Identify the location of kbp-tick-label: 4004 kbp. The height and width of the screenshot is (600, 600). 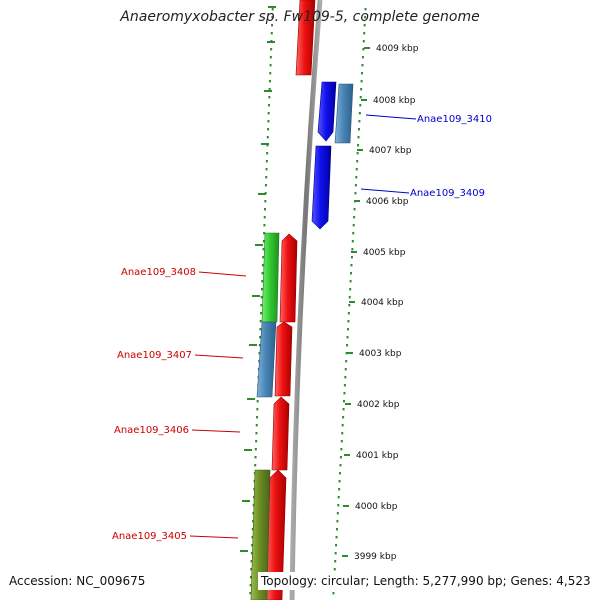
(382, 303).